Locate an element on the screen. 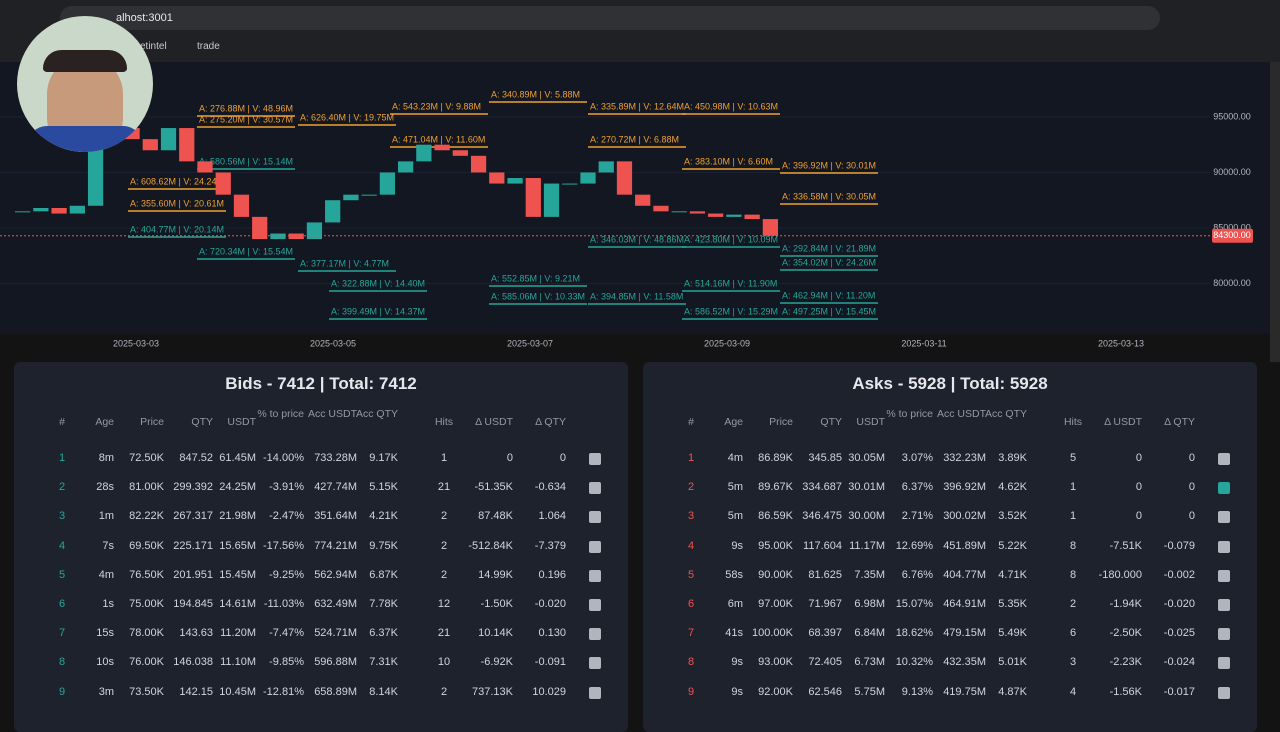 This screenshot has height=732, width=1280. table-cell: 0.130 is located at coordinates (552, 633).